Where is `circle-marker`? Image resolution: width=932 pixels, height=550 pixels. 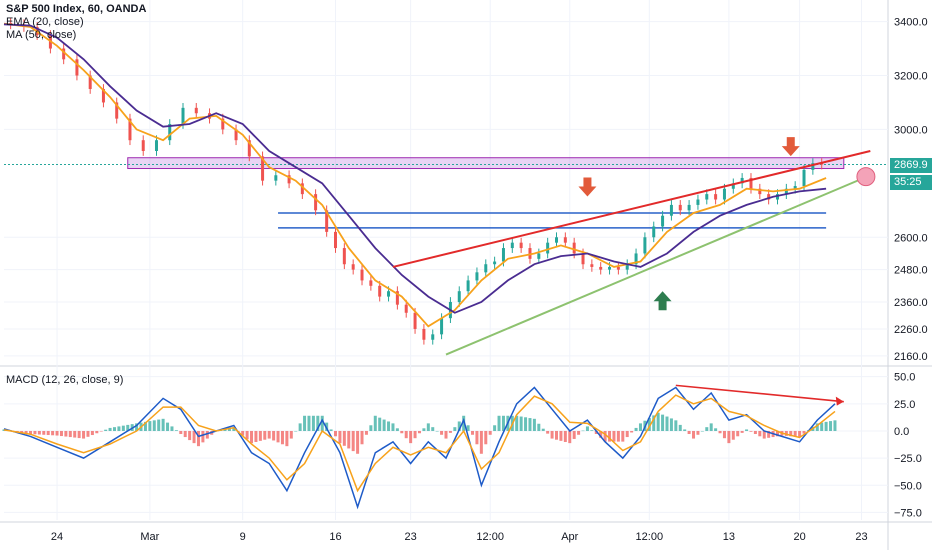
circle-marker is located at coordinates (866, 177).